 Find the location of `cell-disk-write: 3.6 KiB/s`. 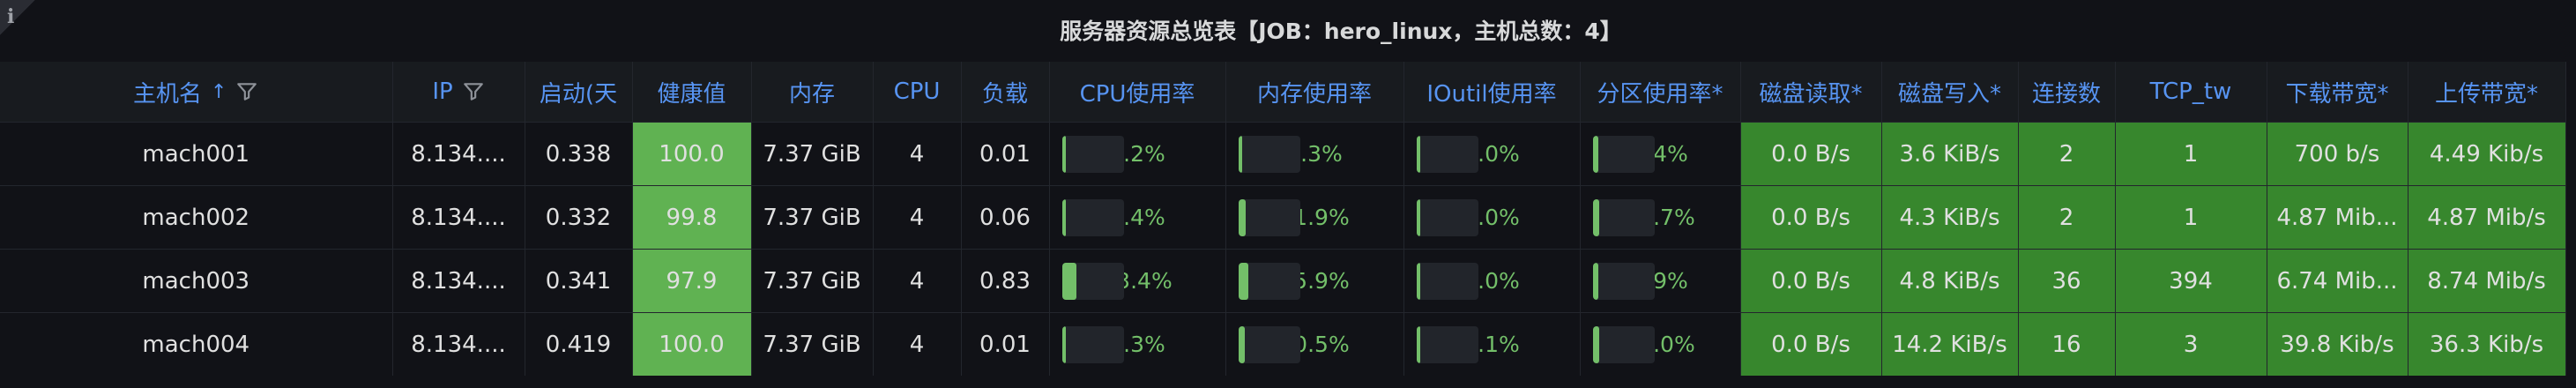

cell-disk-write: 3.6 KiB/s is located at coordinates (1950, 154).